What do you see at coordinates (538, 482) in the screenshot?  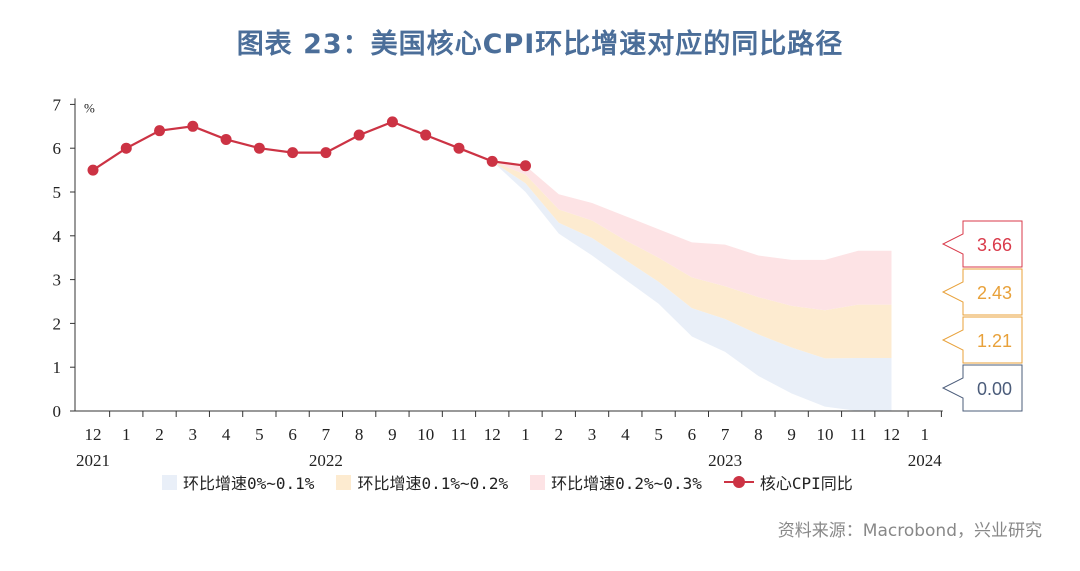 I see `legend-swatch-band-high` at bounding box center [538, 482].